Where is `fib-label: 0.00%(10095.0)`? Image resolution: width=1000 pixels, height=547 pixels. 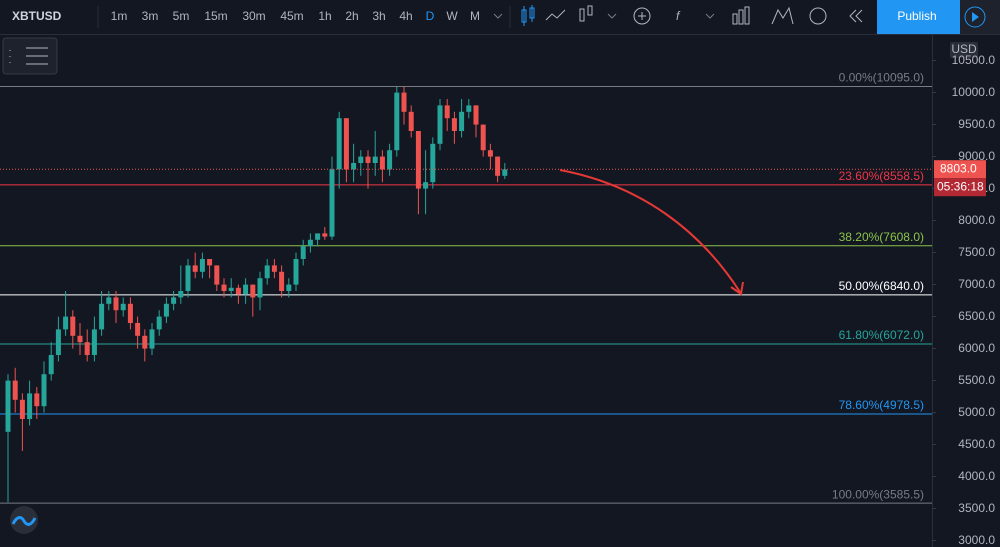 fib-label: 0.00%(10095.0) is located at coordinates (881, 78).